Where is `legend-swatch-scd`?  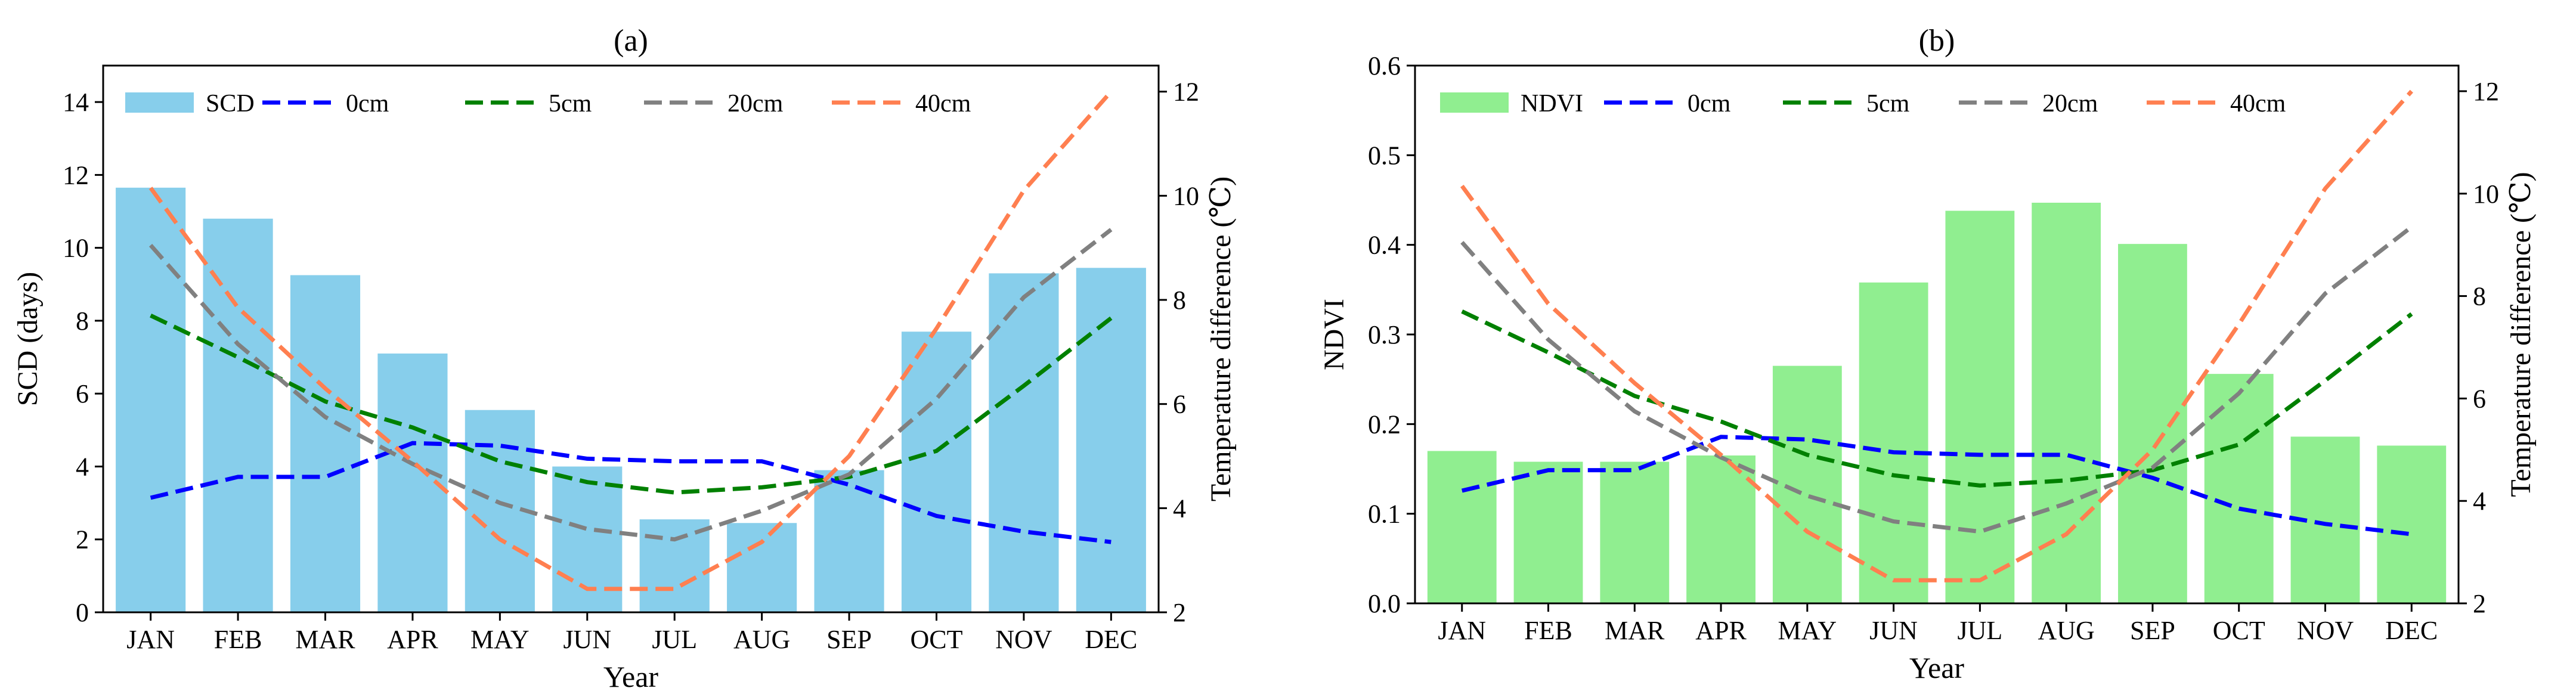 legend-swatch-scd is located at coordinates (159, 102).